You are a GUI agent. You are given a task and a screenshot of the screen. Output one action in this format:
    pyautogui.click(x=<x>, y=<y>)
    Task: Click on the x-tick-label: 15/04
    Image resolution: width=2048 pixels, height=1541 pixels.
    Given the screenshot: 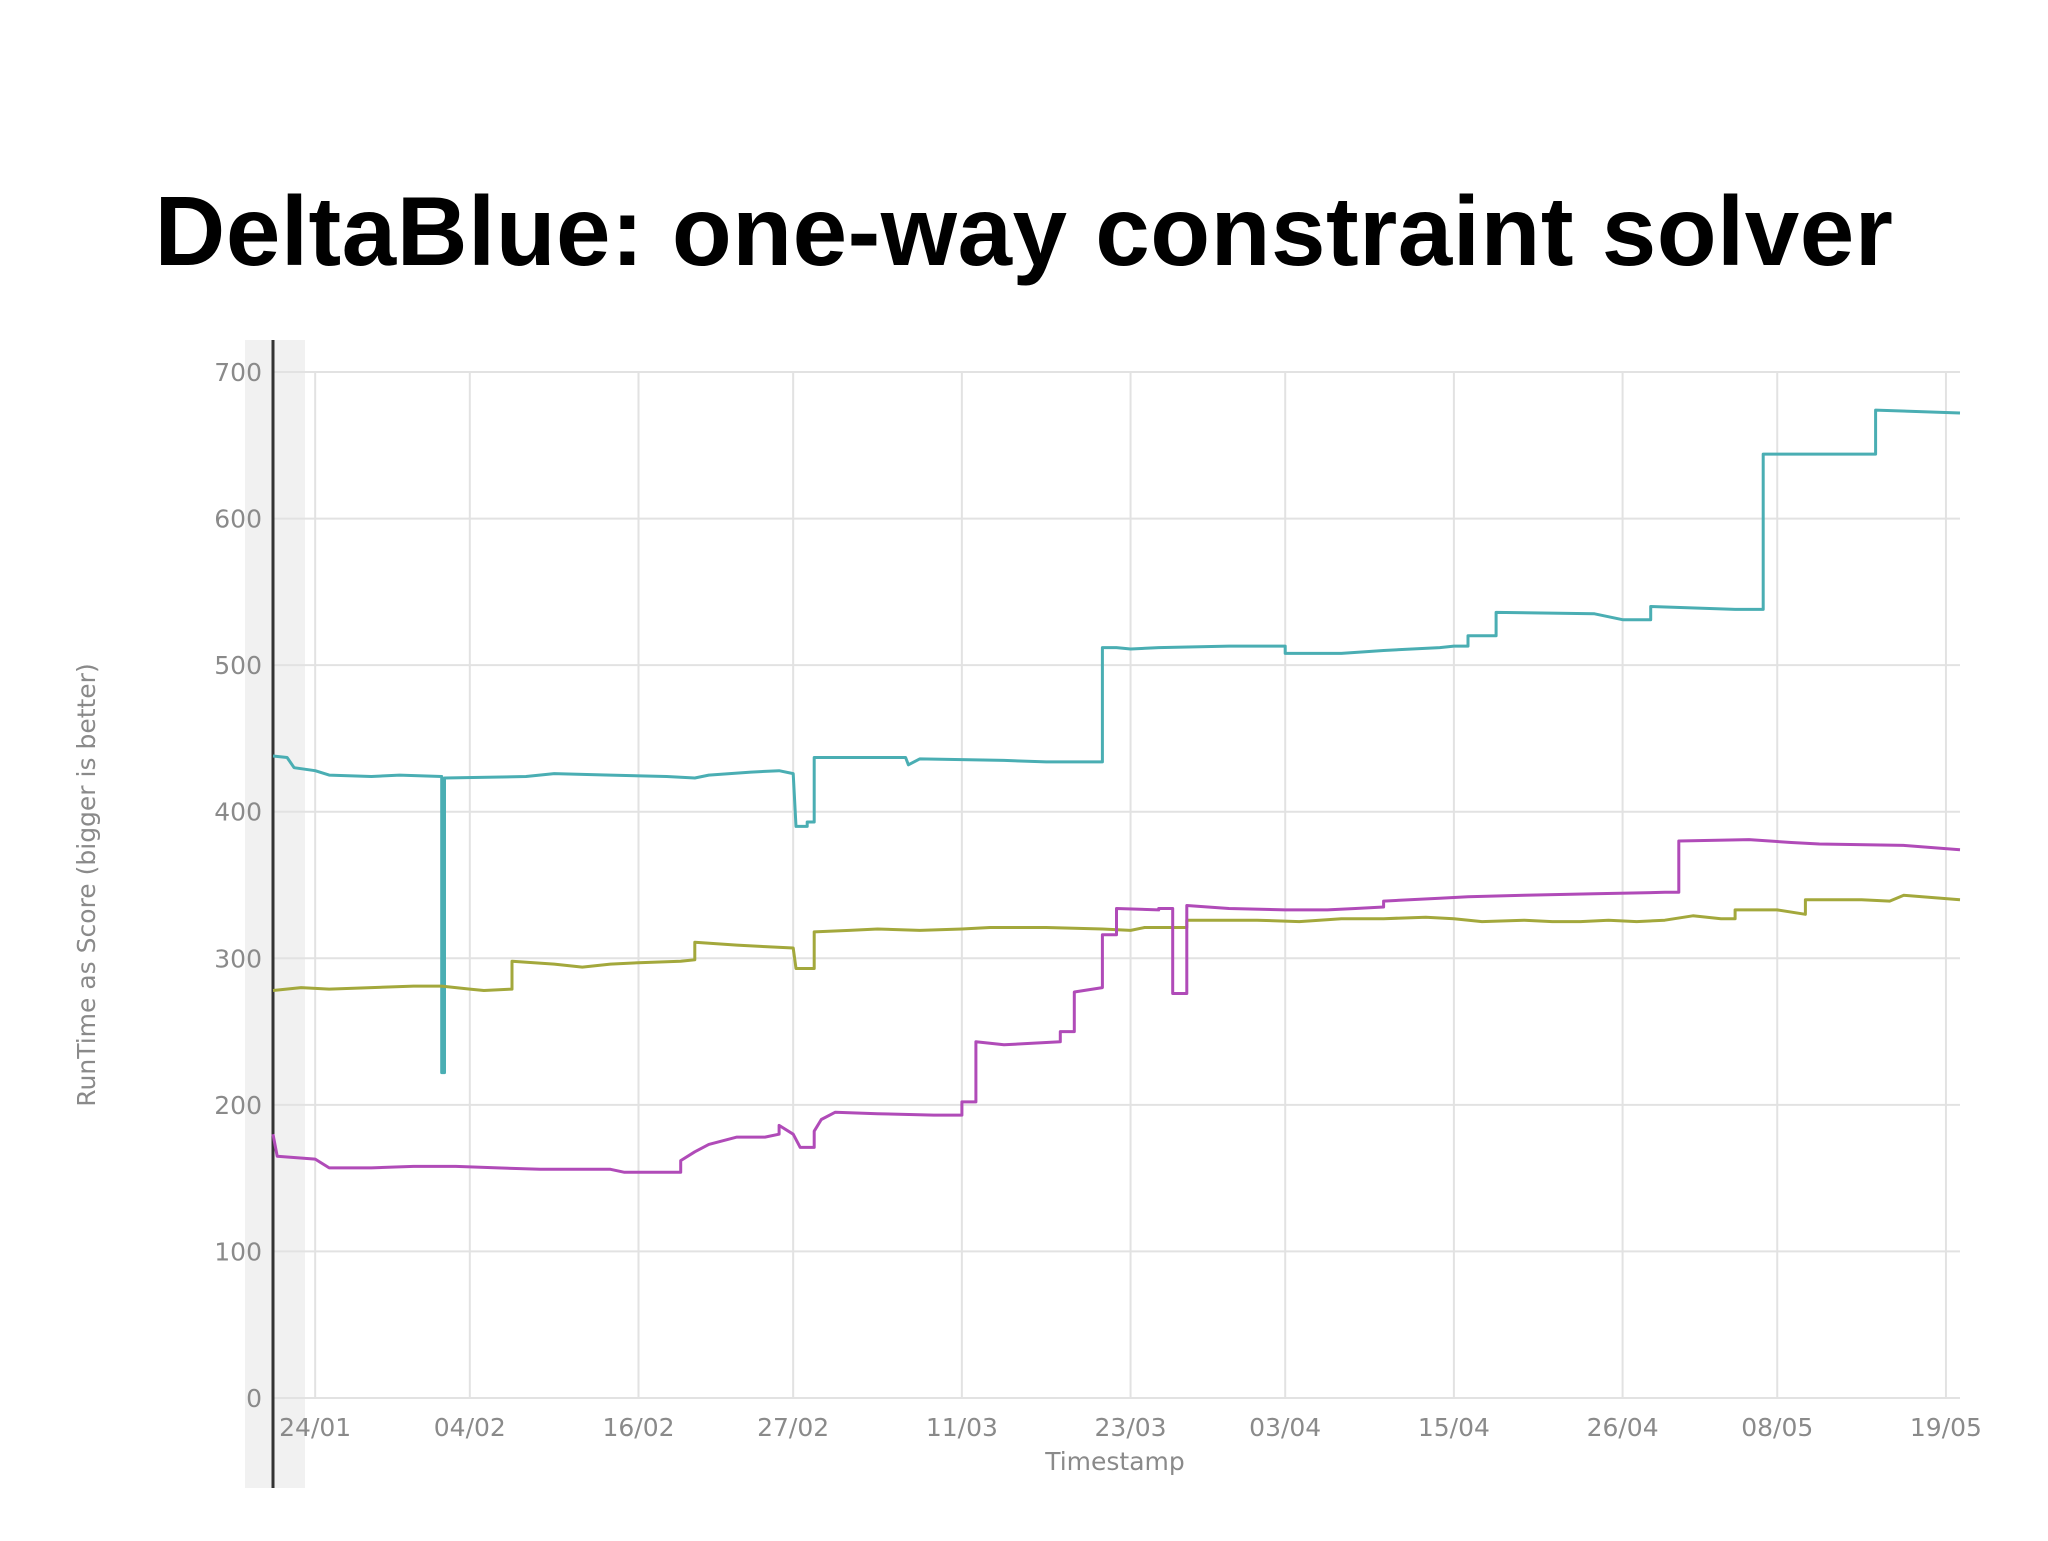 What is the action you would take?
    pyautogui.click(x=1454, y=1427)
    